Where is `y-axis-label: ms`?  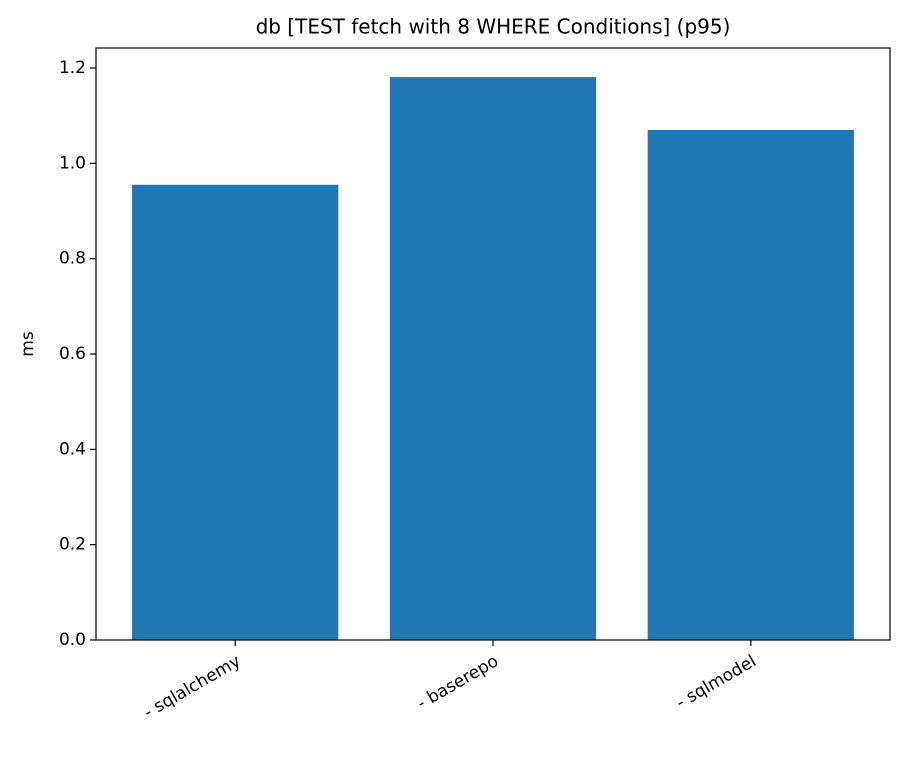
y-axis-label: ms is located at coordinates (28, 344).